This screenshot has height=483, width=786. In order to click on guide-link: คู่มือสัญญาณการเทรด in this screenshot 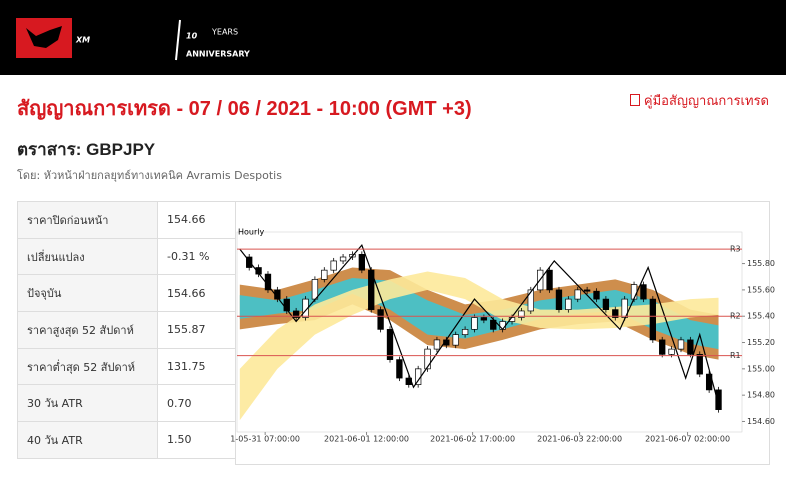, I will do `click(699, 100)`.